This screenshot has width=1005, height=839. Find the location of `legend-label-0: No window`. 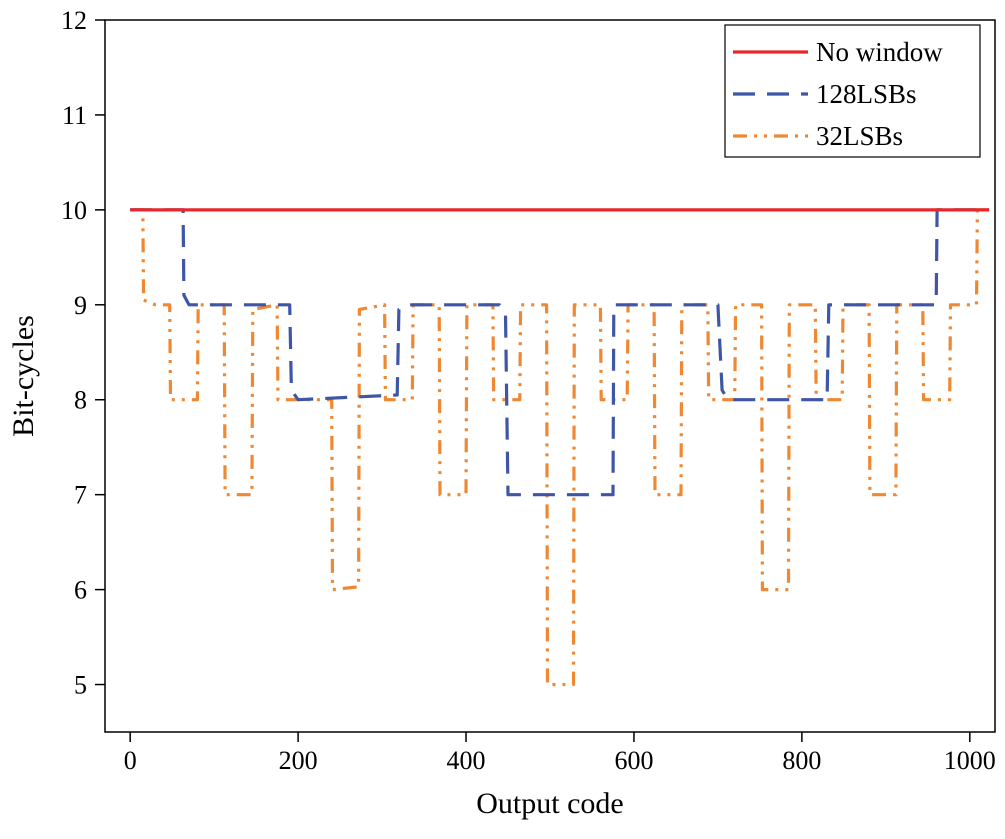

legend-label-0: No window is located at coordinates (879, 52).